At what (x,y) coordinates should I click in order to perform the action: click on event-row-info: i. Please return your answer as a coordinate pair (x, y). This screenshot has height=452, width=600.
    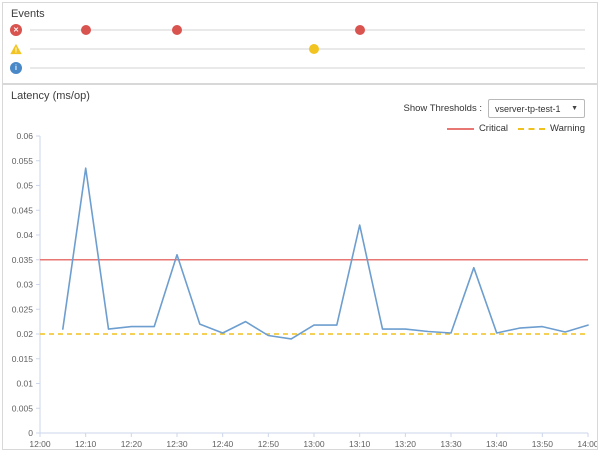
    Looking at the image, I should click on (300, 68).